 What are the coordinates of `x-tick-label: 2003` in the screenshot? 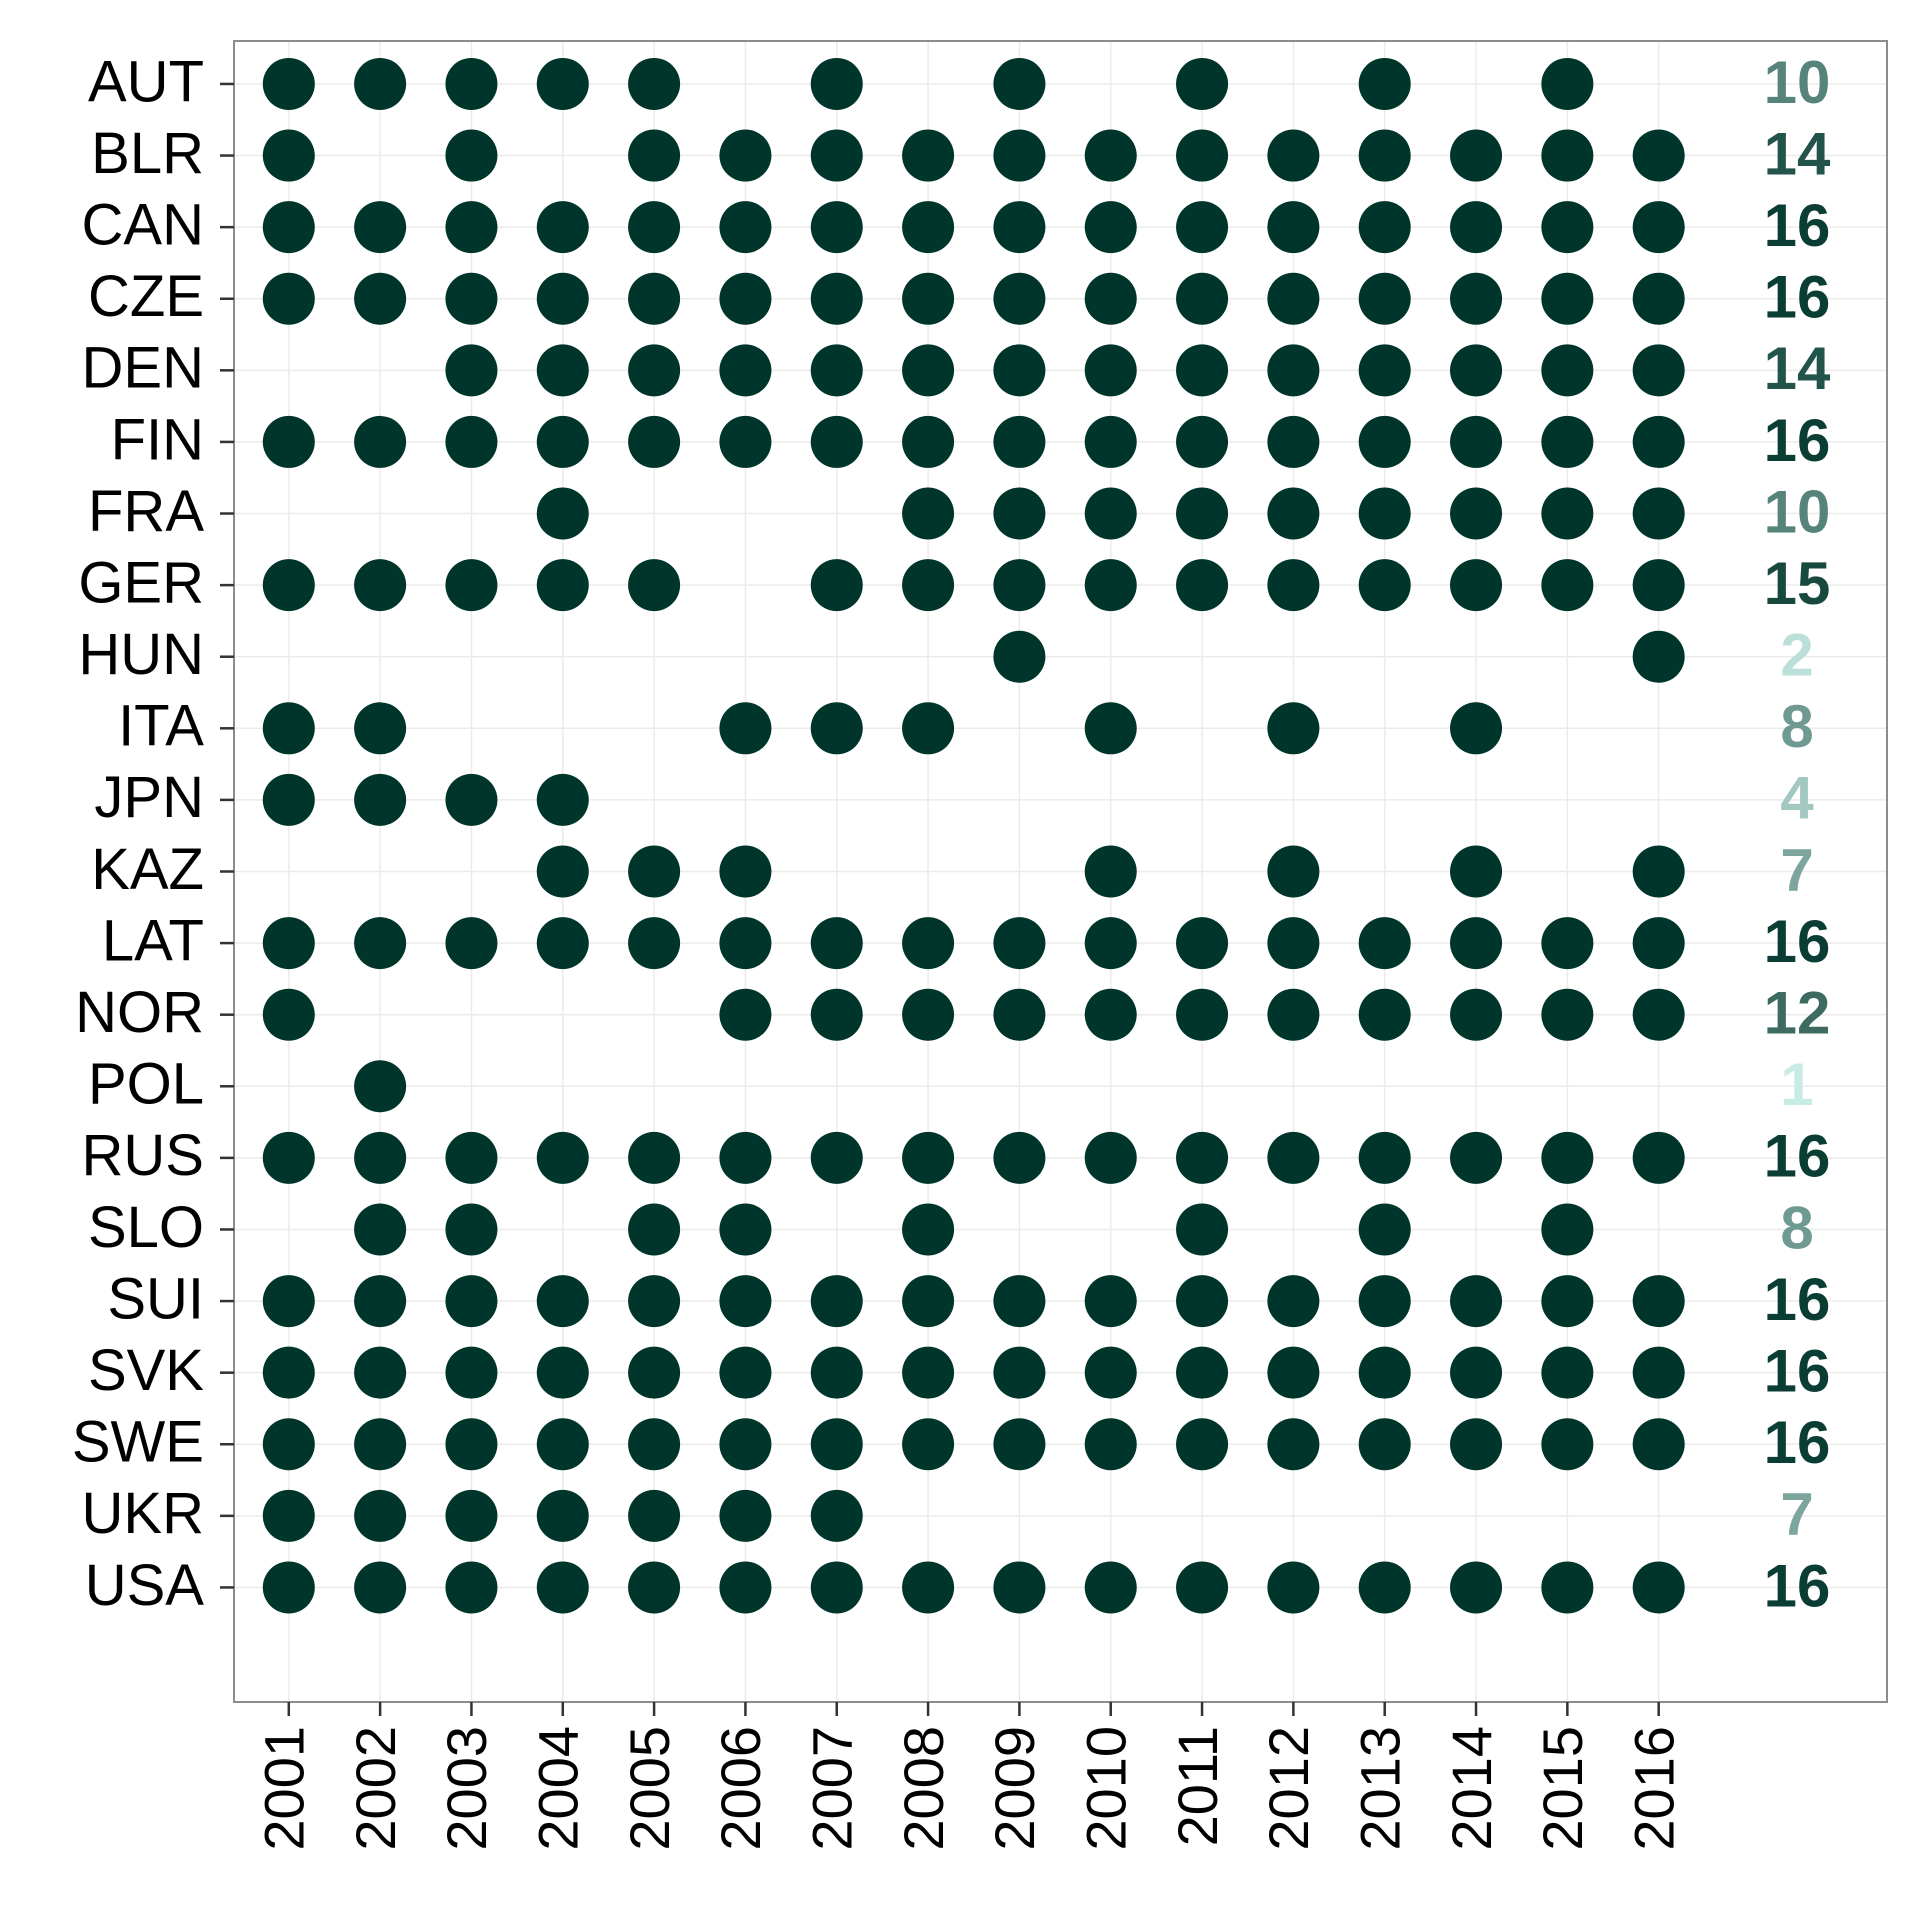 It's located at (466, 1788).